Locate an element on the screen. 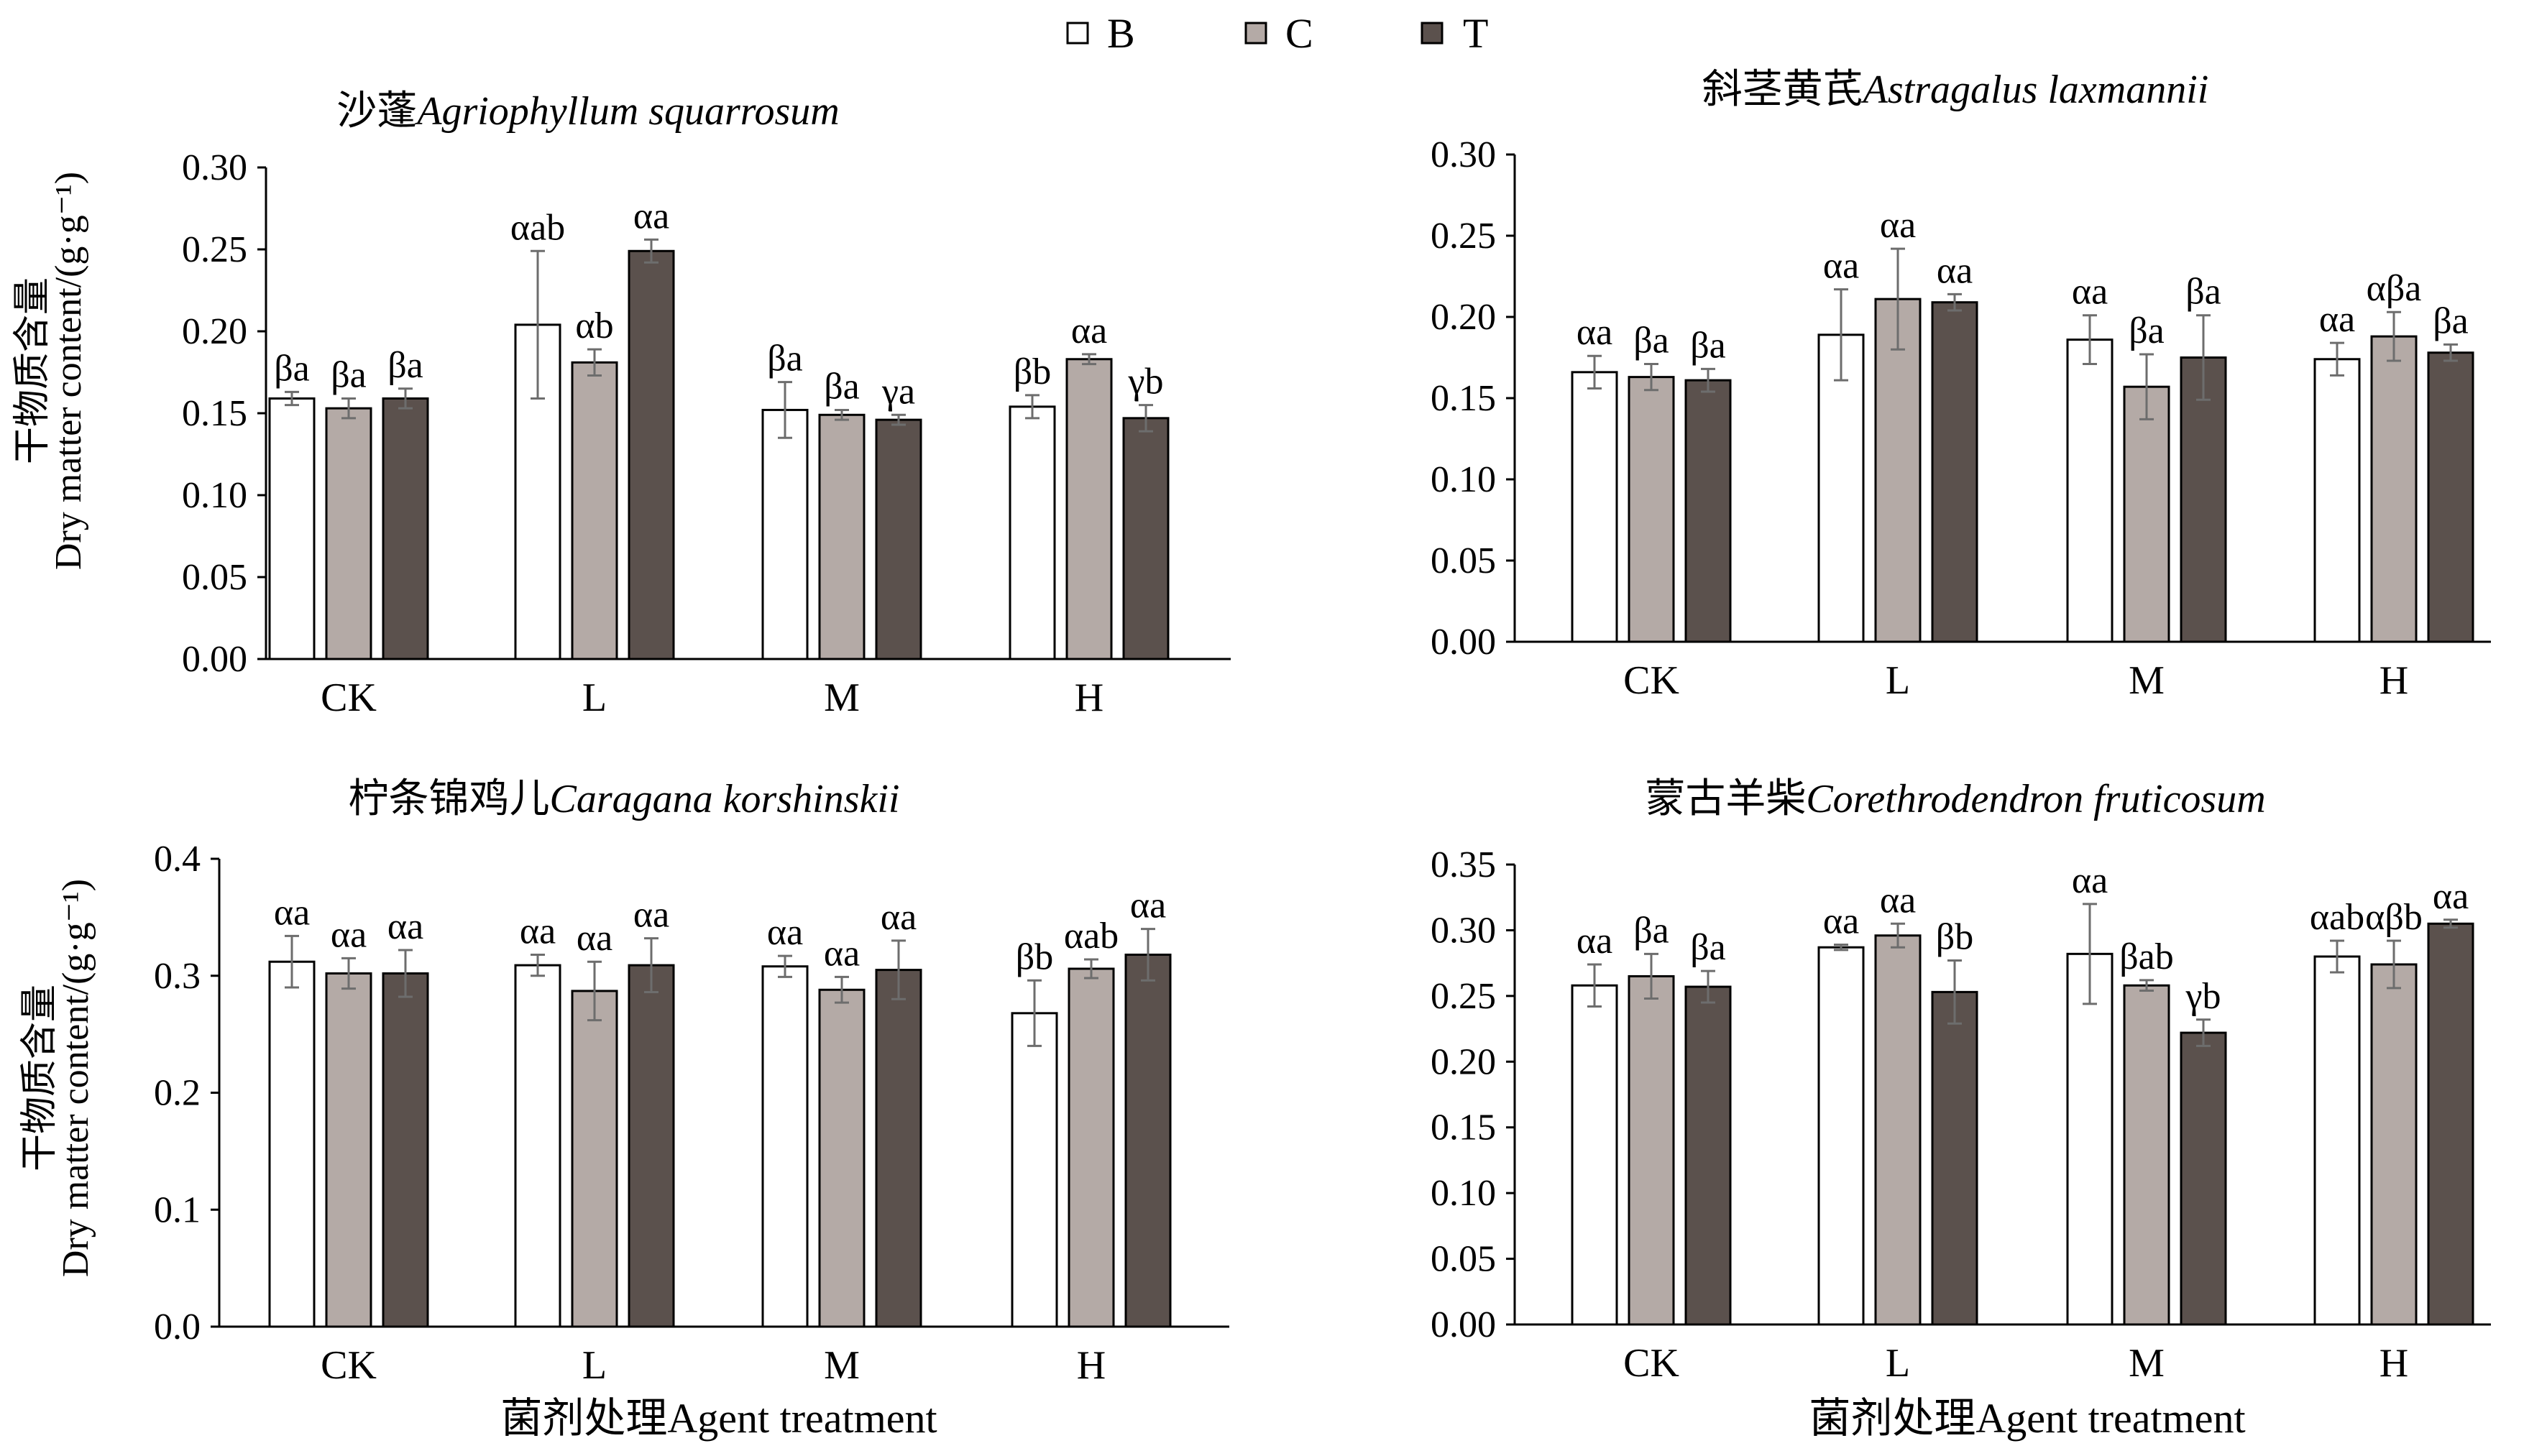 This screenshot has height=1456, width=2547. y-tick-label: 0.1 is located at coordinates (177, 1209).